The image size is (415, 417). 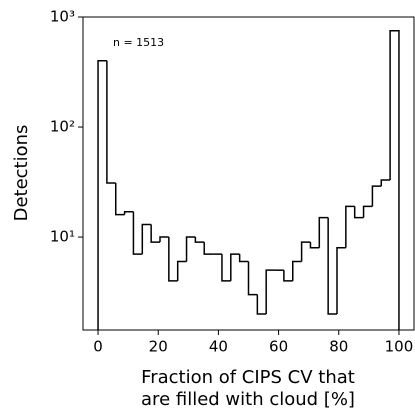 I want to click on x-tick-label: 100, so click(x=399, y=347).